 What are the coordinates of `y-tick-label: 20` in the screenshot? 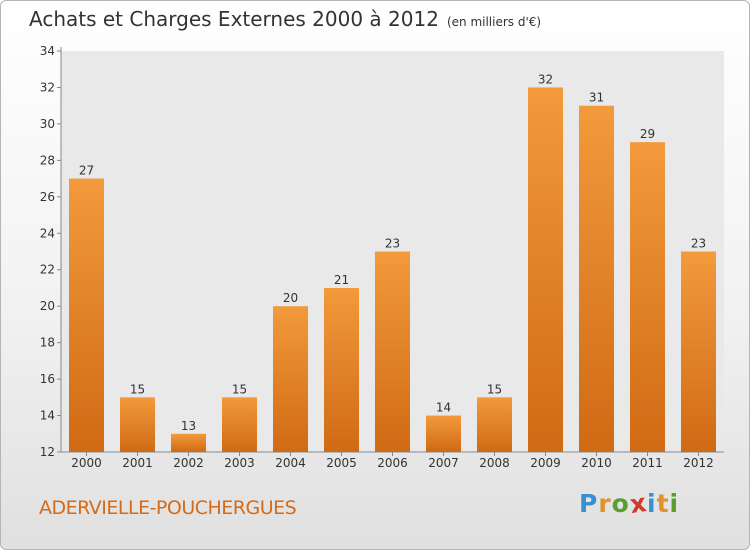 It's located at (47, 306).